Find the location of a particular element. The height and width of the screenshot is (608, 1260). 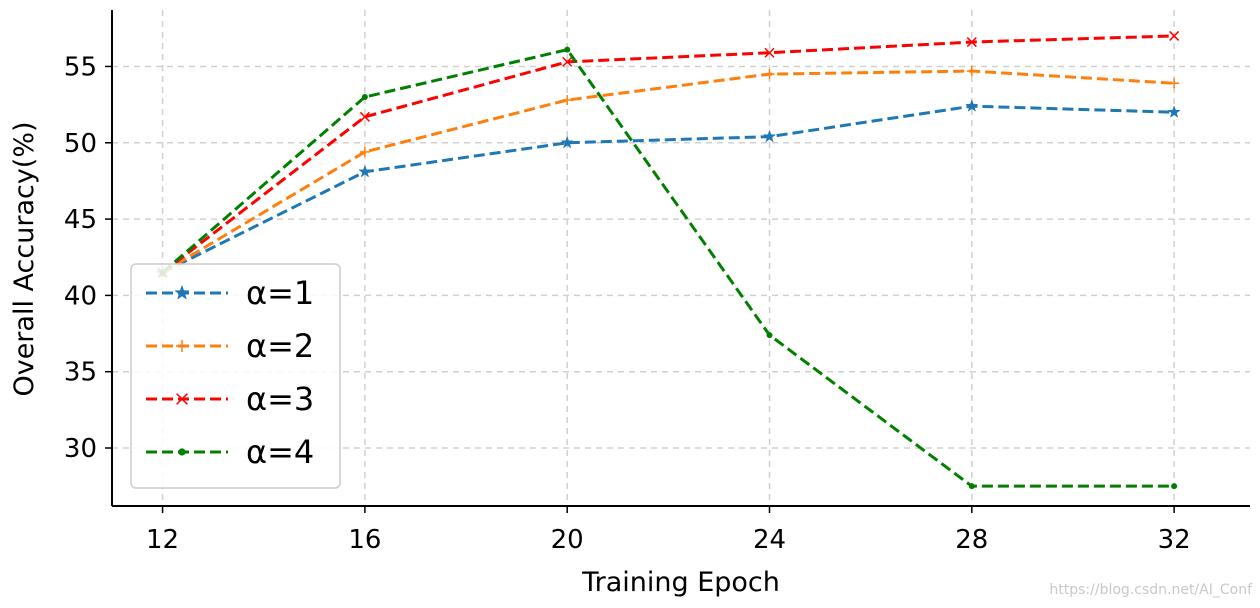

x-tick-label: 32 is located at coordinates (1174, 540).